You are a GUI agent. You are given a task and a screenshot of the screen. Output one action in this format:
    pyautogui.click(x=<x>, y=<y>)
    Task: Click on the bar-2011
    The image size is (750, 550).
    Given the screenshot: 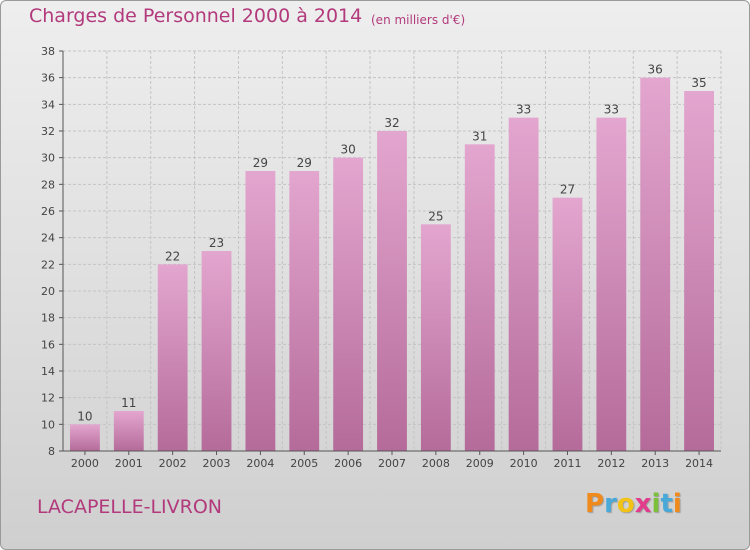 What is the action you would take?
    pyautogui.click(x=567, y=324)
    